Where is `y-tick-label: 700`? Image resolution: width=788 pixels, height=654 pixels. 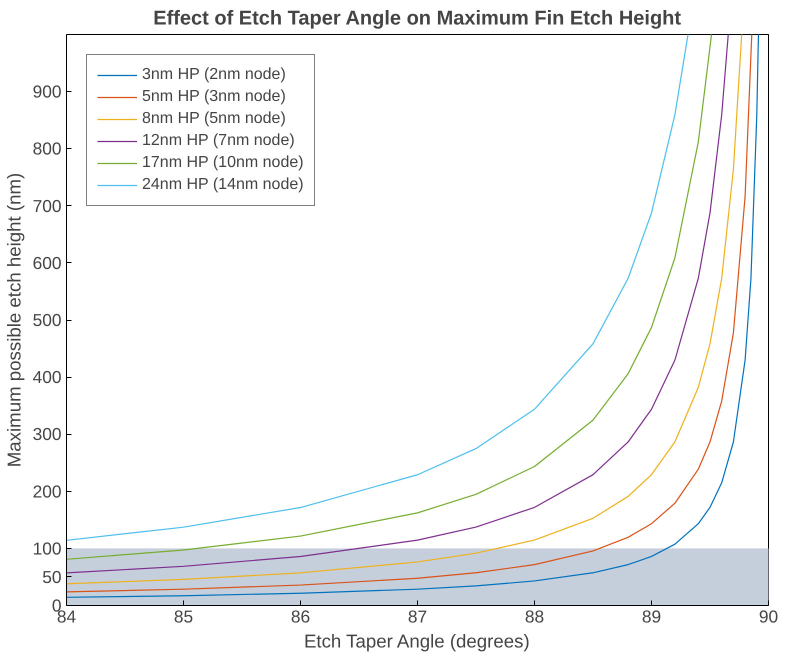 y-tick-label: 700 is located at coordinates (47, 206).